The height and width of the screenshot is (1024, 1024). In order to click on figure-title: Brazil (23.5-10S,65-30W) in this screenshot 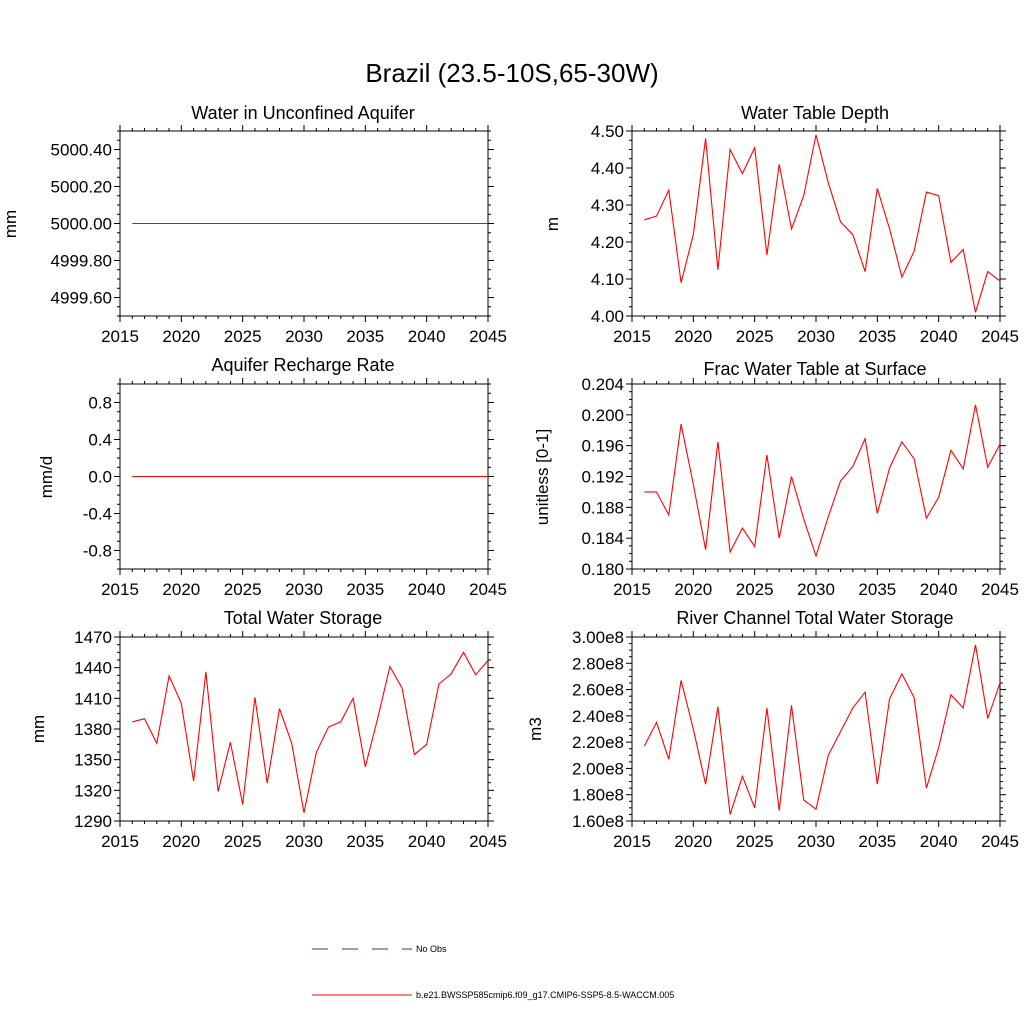, I will do `click(511, 73)`.